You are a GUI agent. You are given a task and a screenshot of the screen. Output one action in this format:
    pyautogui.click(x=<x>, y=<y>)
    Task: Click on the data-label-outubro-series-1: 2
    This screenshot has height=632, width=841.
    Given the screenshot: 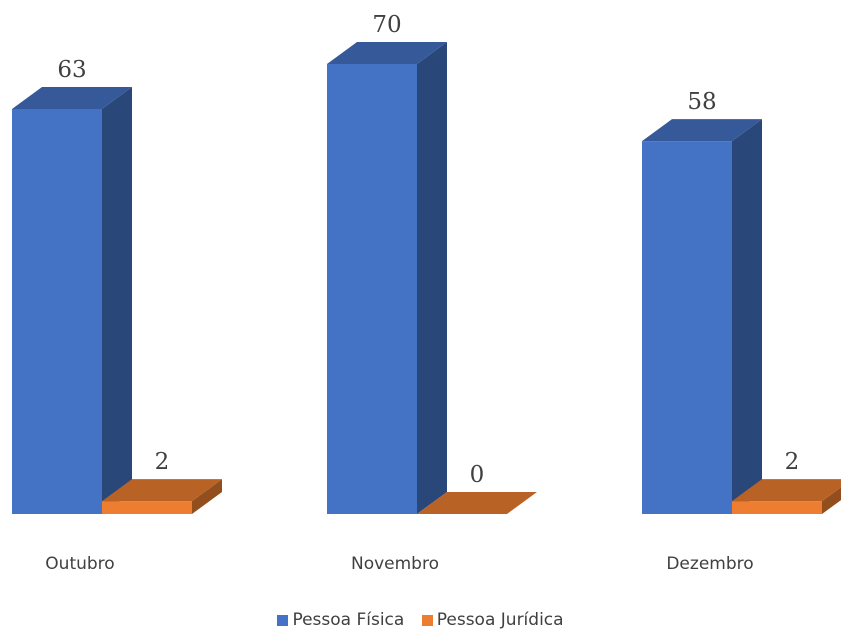 What is the action you would take?
    pyautogui.click(x=162, y=462)
    